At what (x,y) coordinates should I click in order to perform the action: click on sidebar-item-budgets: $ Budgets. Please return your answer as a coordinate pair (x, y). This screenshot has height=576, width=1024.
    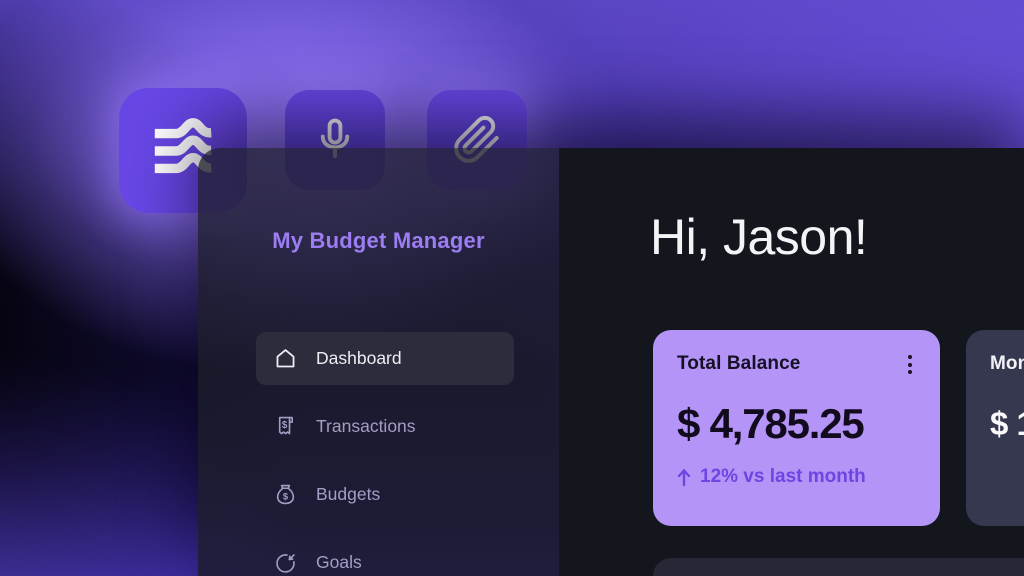
    Looking at the image, I should click on (385, 494).